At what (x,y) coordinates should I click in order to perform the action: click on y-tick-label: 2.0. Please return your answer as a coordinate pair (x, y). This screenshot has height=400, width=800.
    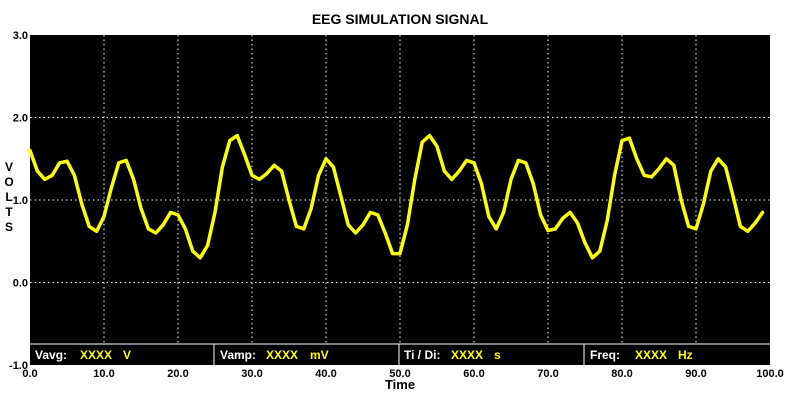
    Looking at the image, I should click on (20, 119).